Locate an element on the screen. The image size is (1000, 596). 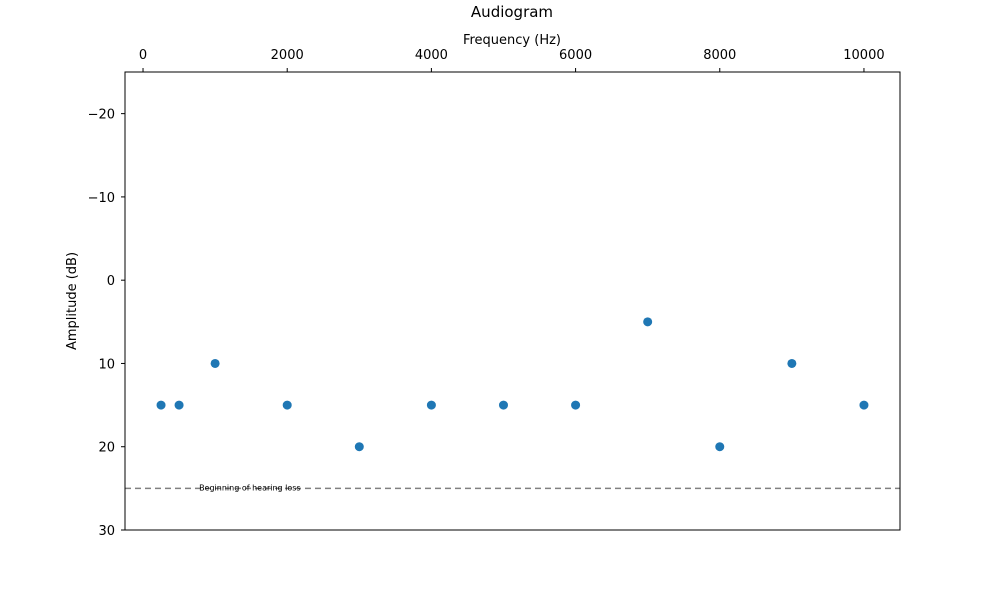
y-tick-label: −20 is located at coordinates (101, 115).